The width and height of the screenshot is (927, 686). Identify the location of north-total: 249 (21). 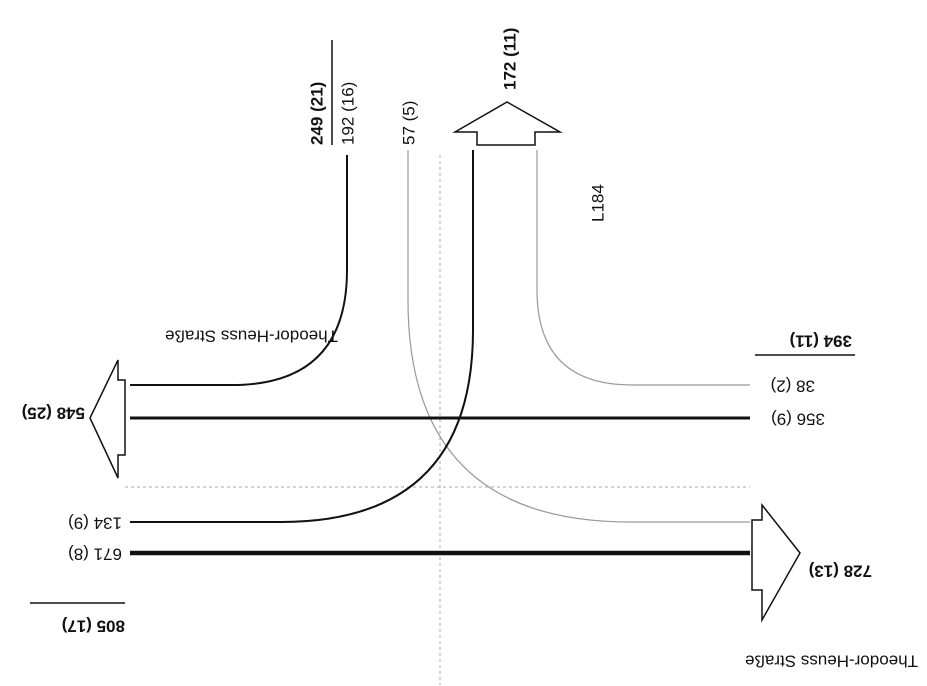
(316, 113).